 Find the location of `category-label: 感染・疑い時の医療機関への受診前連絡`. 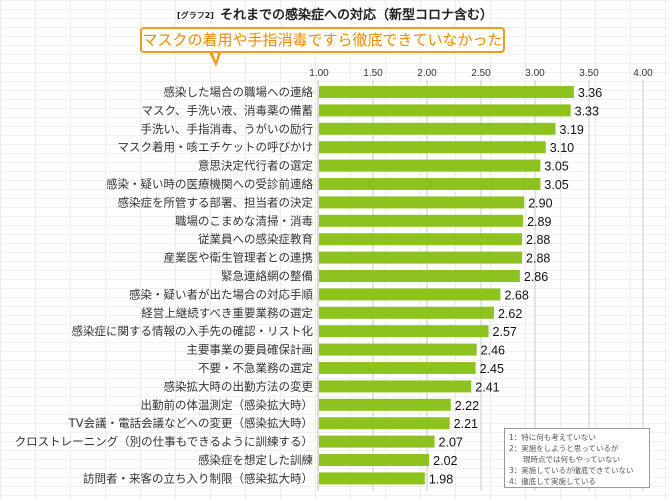

category-label: 感染・疑い時の医療機関への受診前連絡 is located at coordinates (209, 184).